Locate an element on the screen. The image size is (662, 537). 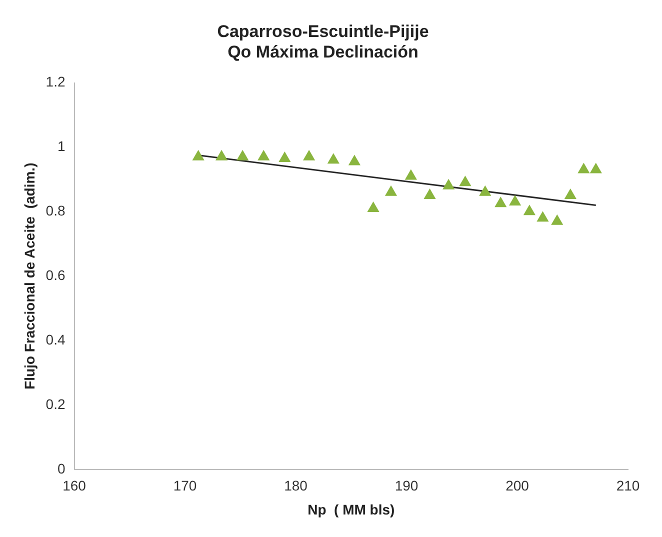
x-tick-label: 190 is located at coordinates (406, 486).